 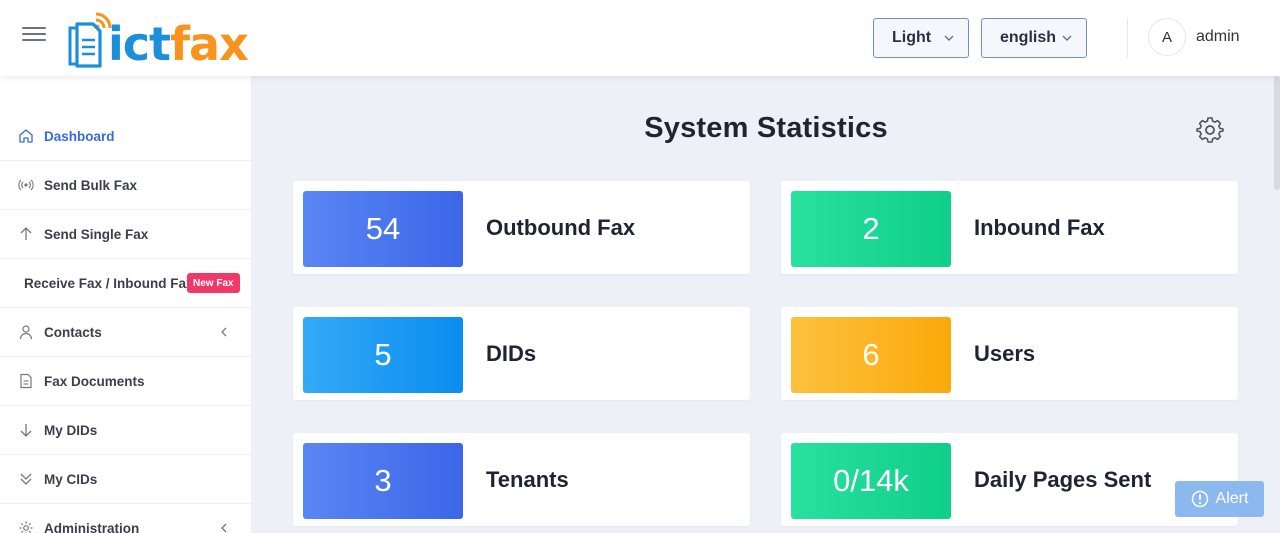 I want to click on sidebar-item-label: Fax Documents, so click(x=94, y=381).